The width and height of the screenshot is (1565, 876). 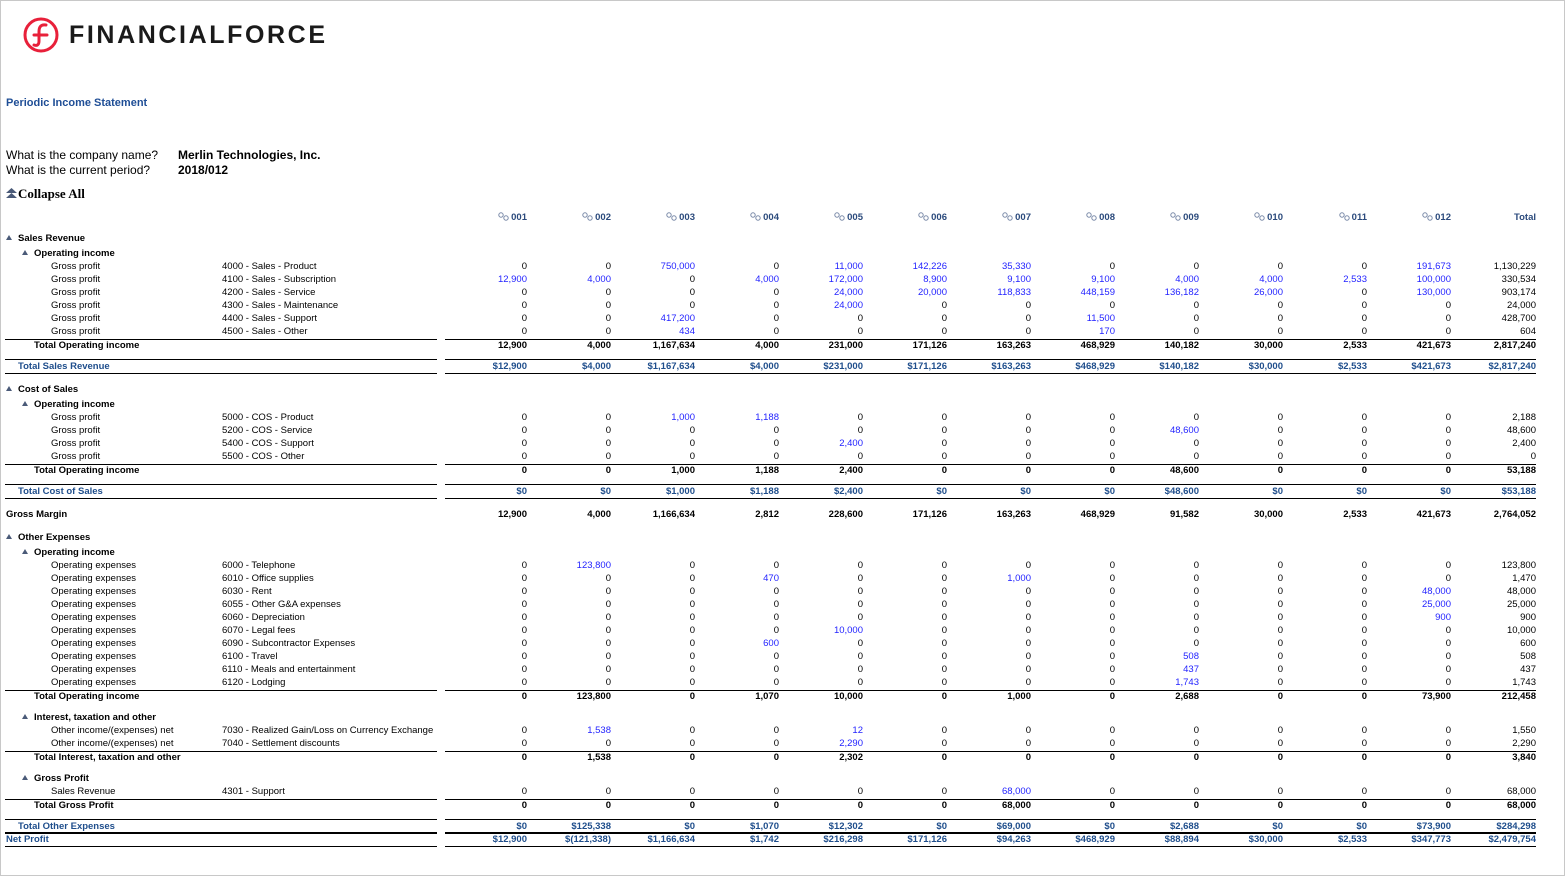 I want to click on drilldown-value-link: 11,500, so click(x=1100, y=318).